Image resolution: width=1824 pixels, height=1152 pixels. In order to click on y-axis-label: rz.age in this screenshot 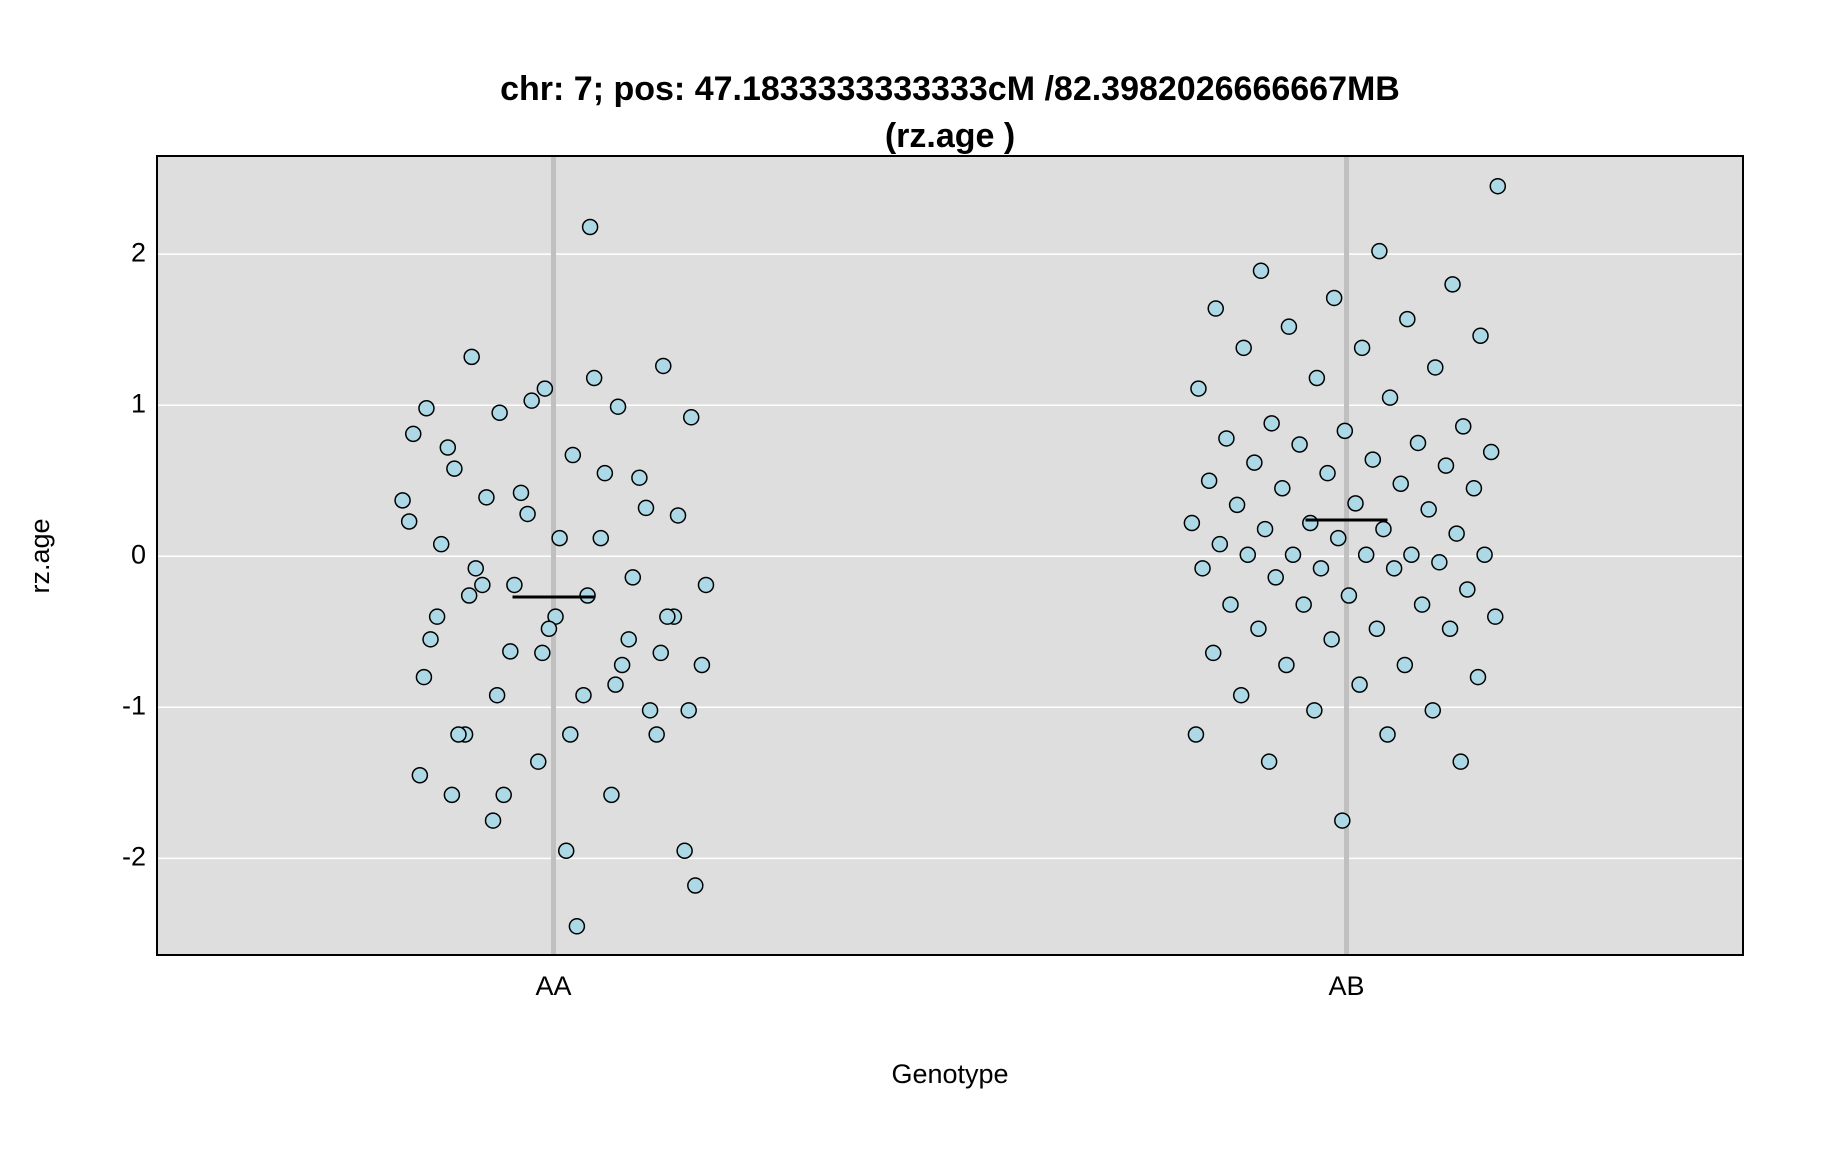, I will do `click(40, 555)`.